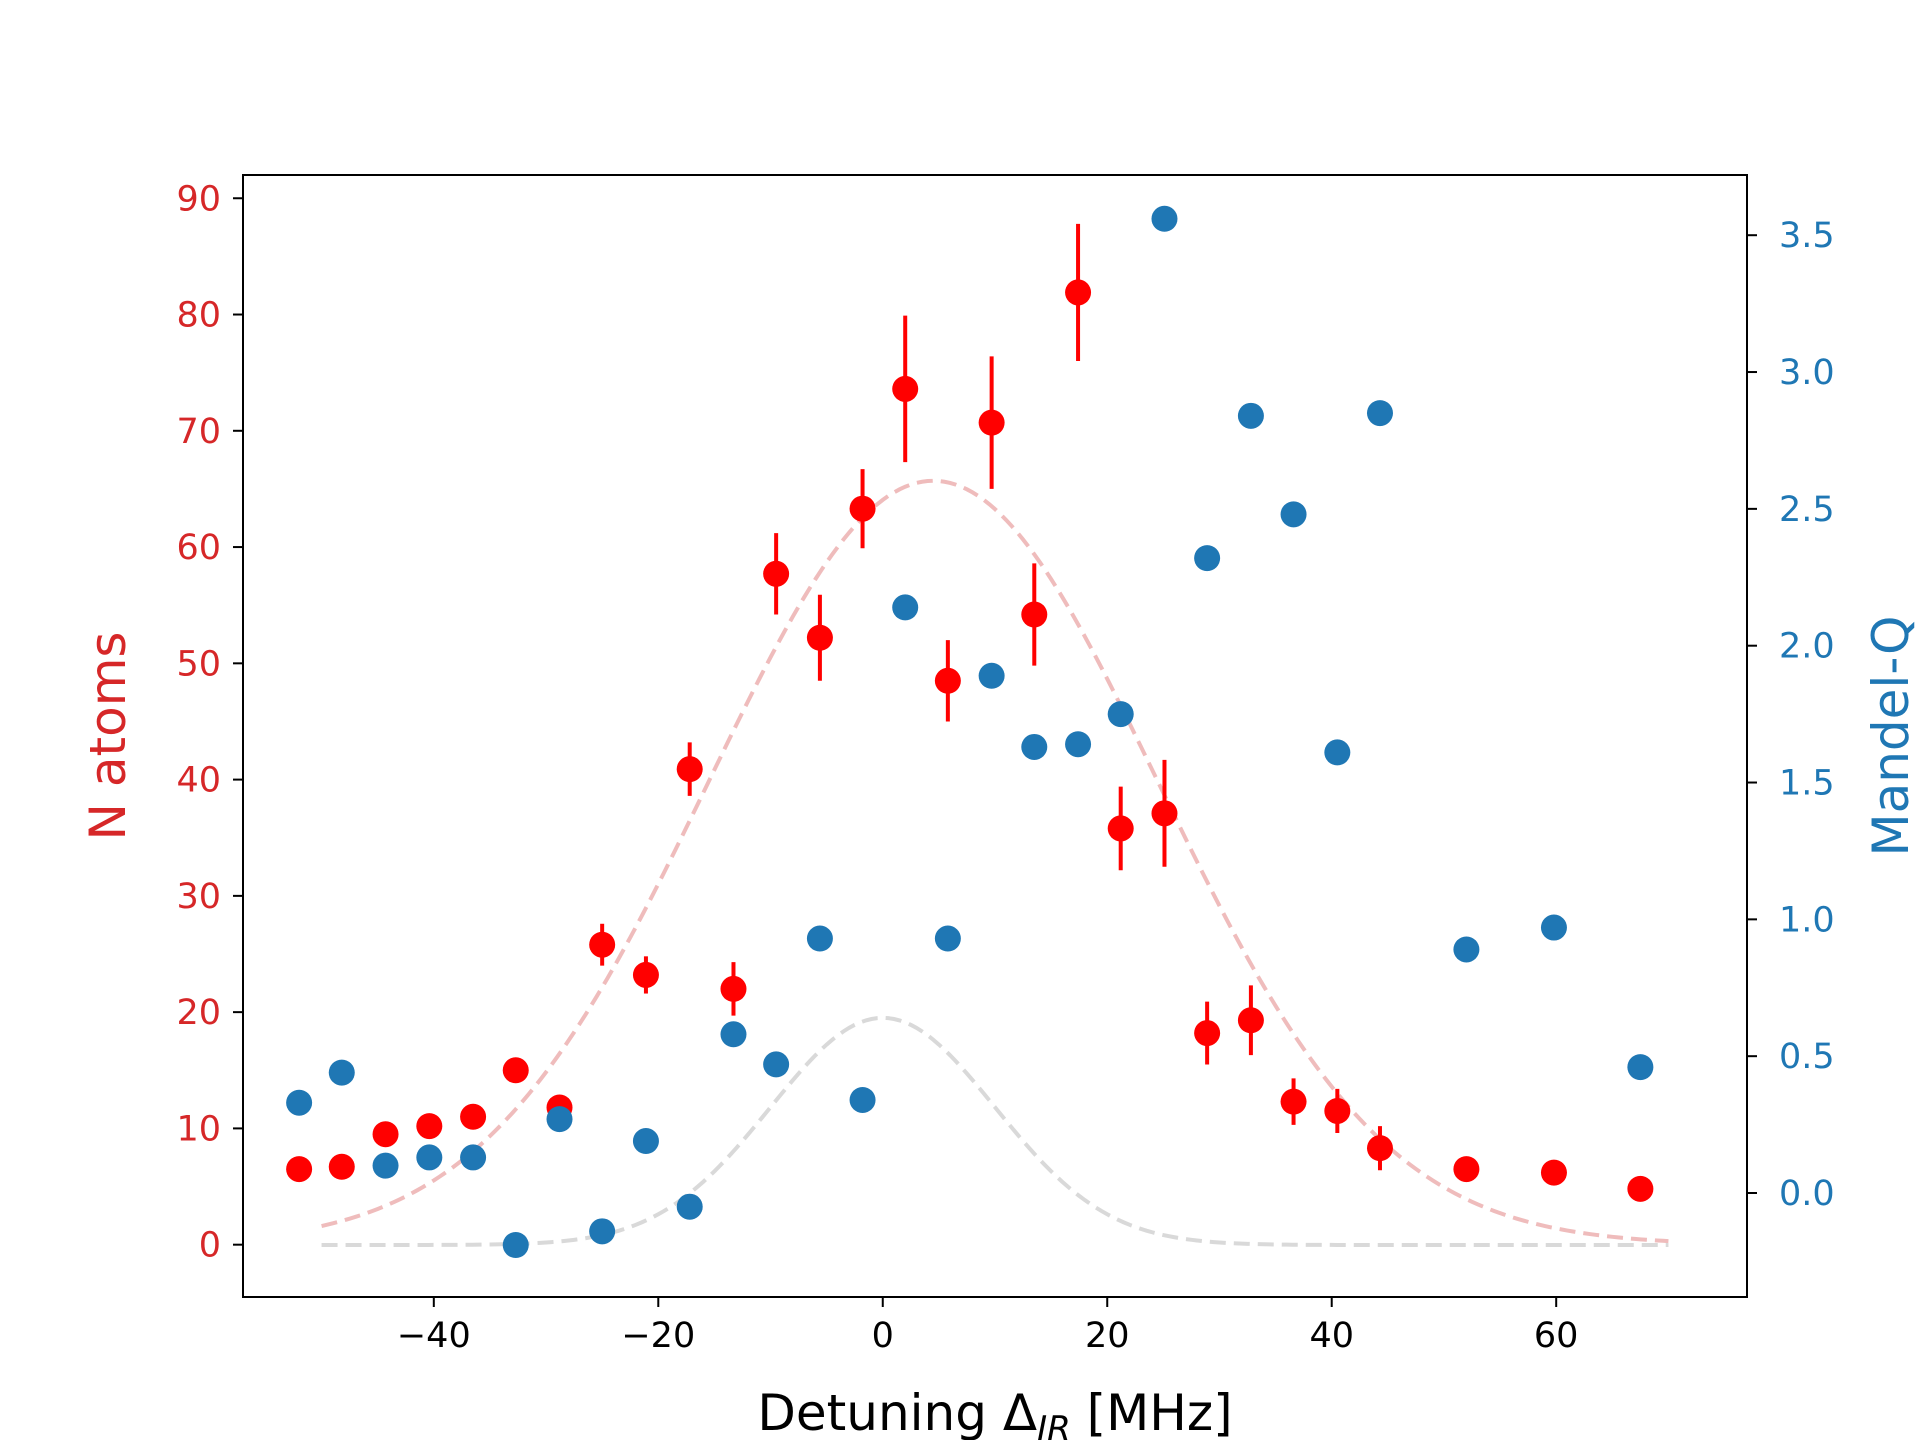  I want to click on y-right-tick-label: 3.0, so click(1807, 373).